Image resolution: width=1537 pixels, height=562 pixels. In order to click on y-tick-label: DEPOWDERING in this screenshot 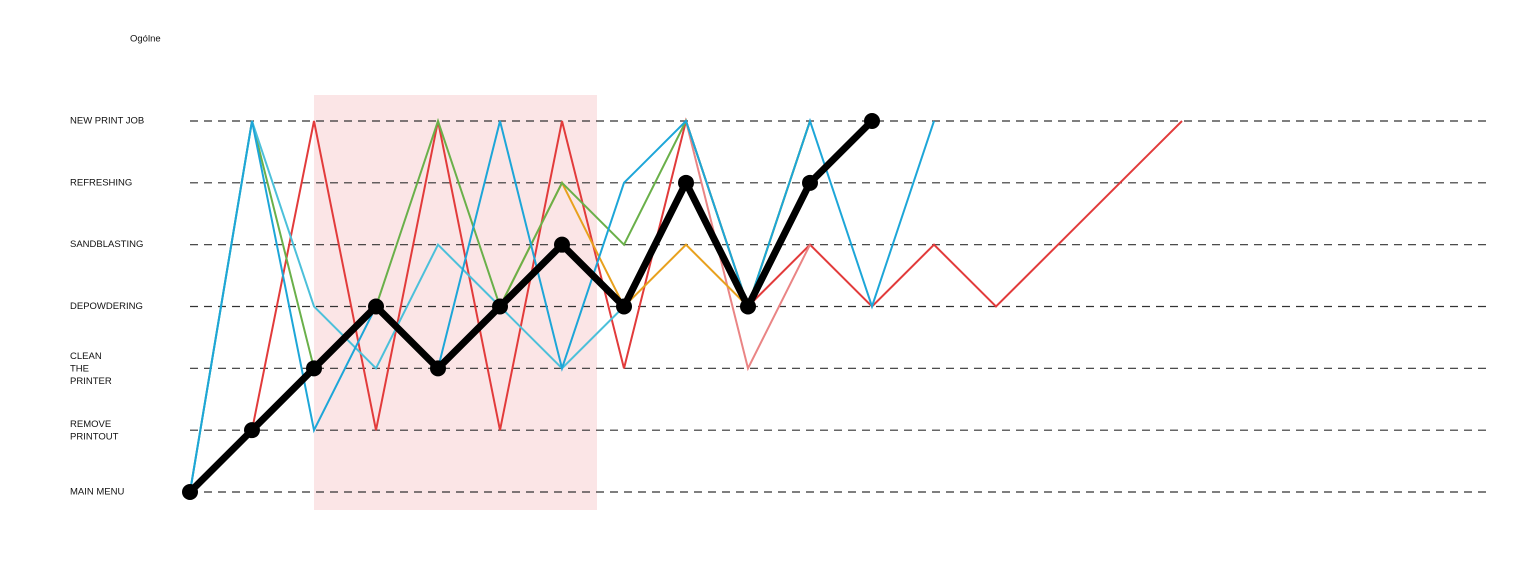, I will do `click(106, 306)`.